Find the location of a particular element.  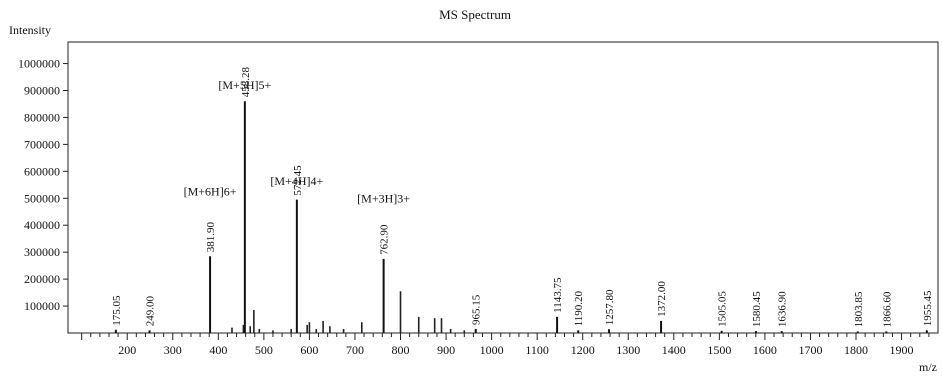

x-tick-label: 500 is located at coordinates (264, 350).